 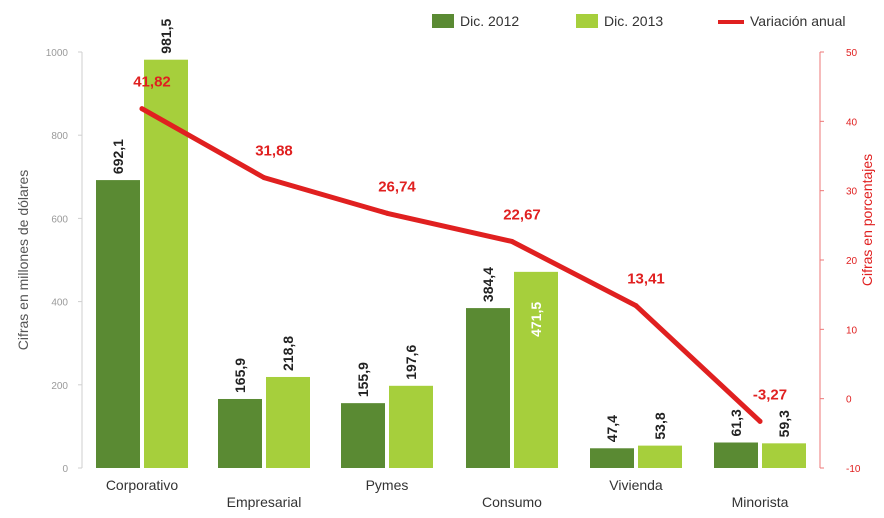 I want to click on x-tick-label: Minorista, so click(x=760, y=502).